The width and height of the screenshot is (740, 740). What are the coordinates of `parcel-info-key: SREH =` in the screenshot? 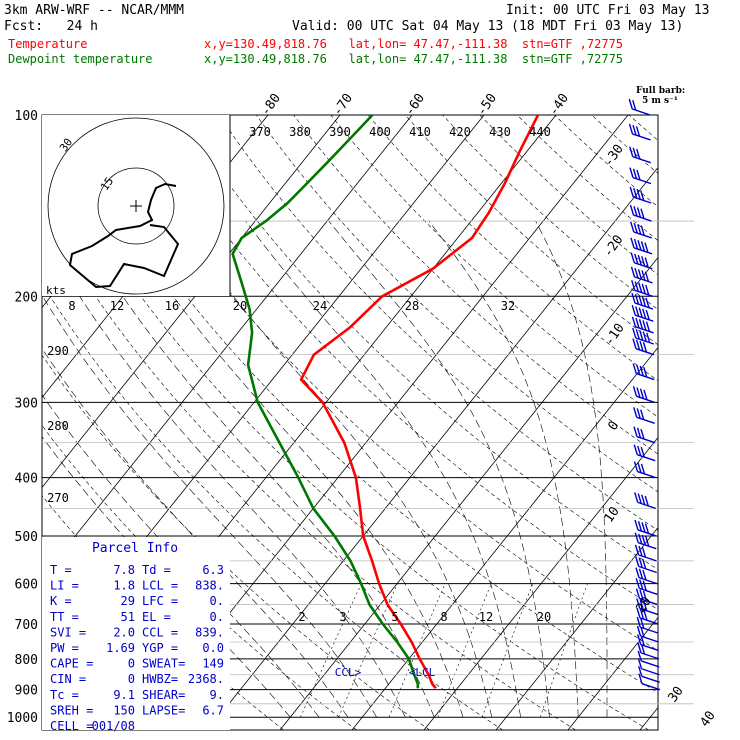 It's located at (71, 710).